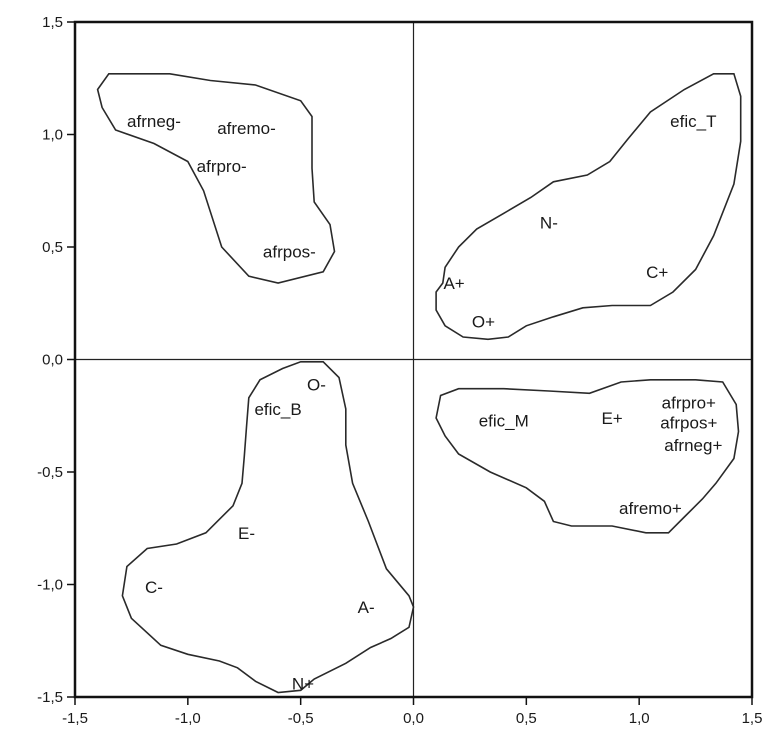  What do you see at coordinates (52, 360) in the screenshot?
I see `y-tick-label: 0,0` at bounding box center [52, 360].